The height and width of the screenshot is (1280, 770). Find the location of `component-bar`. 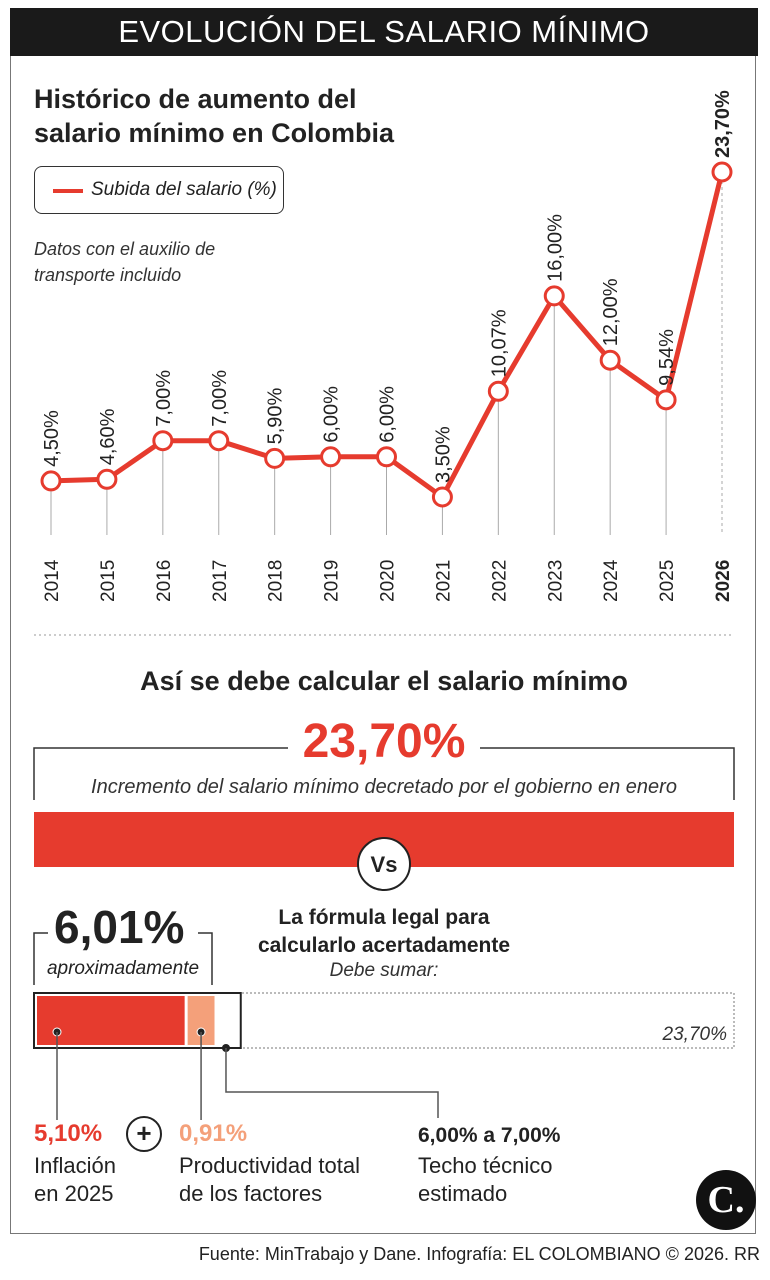

component-bar is located at coordinates (111, 1020).